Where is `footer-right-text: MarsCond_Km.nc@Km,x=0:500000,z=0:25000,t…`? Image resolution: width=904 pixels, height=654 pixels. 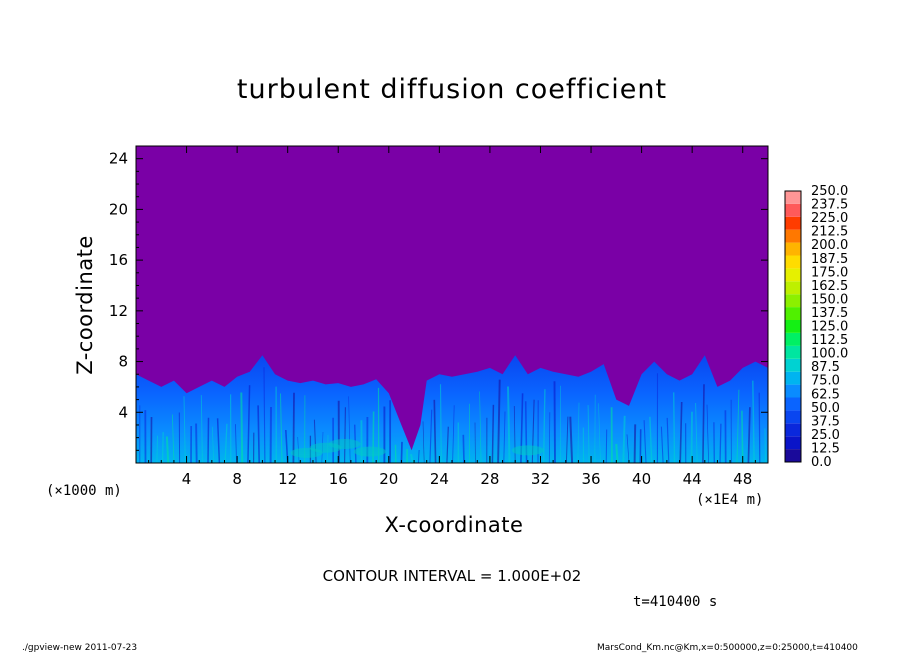
footer-right-text: MarsCond_Km.nc@Km,x=0:500000,z=0:25000,t… is located at coordinates (727, 648).